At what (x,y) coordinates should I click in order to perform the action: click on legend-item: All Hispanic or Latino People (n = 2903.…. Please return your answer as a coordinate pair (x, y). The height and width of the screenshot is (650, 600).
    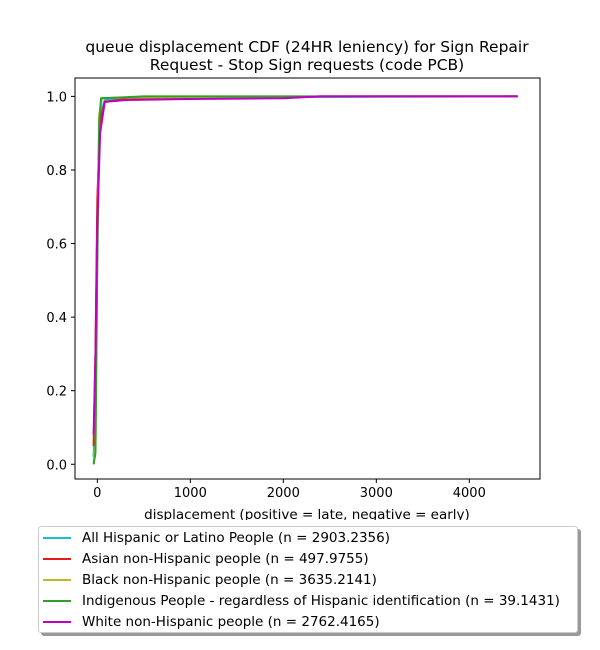
    Looking at the image, I should click on (214, 537).